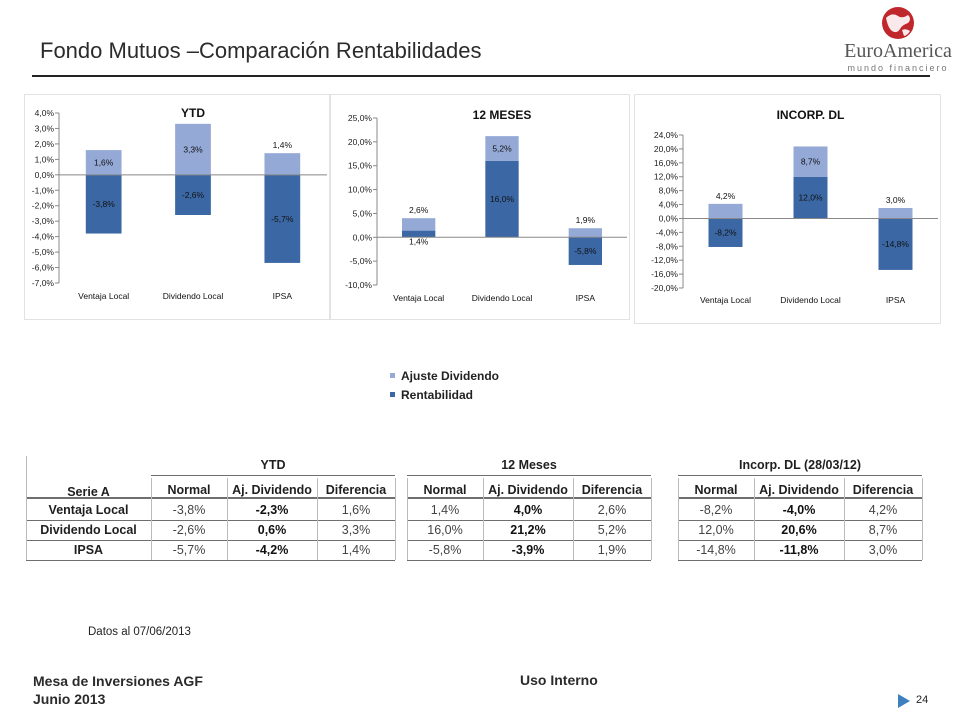  Describe the element at coordinates (419, 242) in the screenshot. I see `data-label-rentabilidad: 1,4%` at that location.